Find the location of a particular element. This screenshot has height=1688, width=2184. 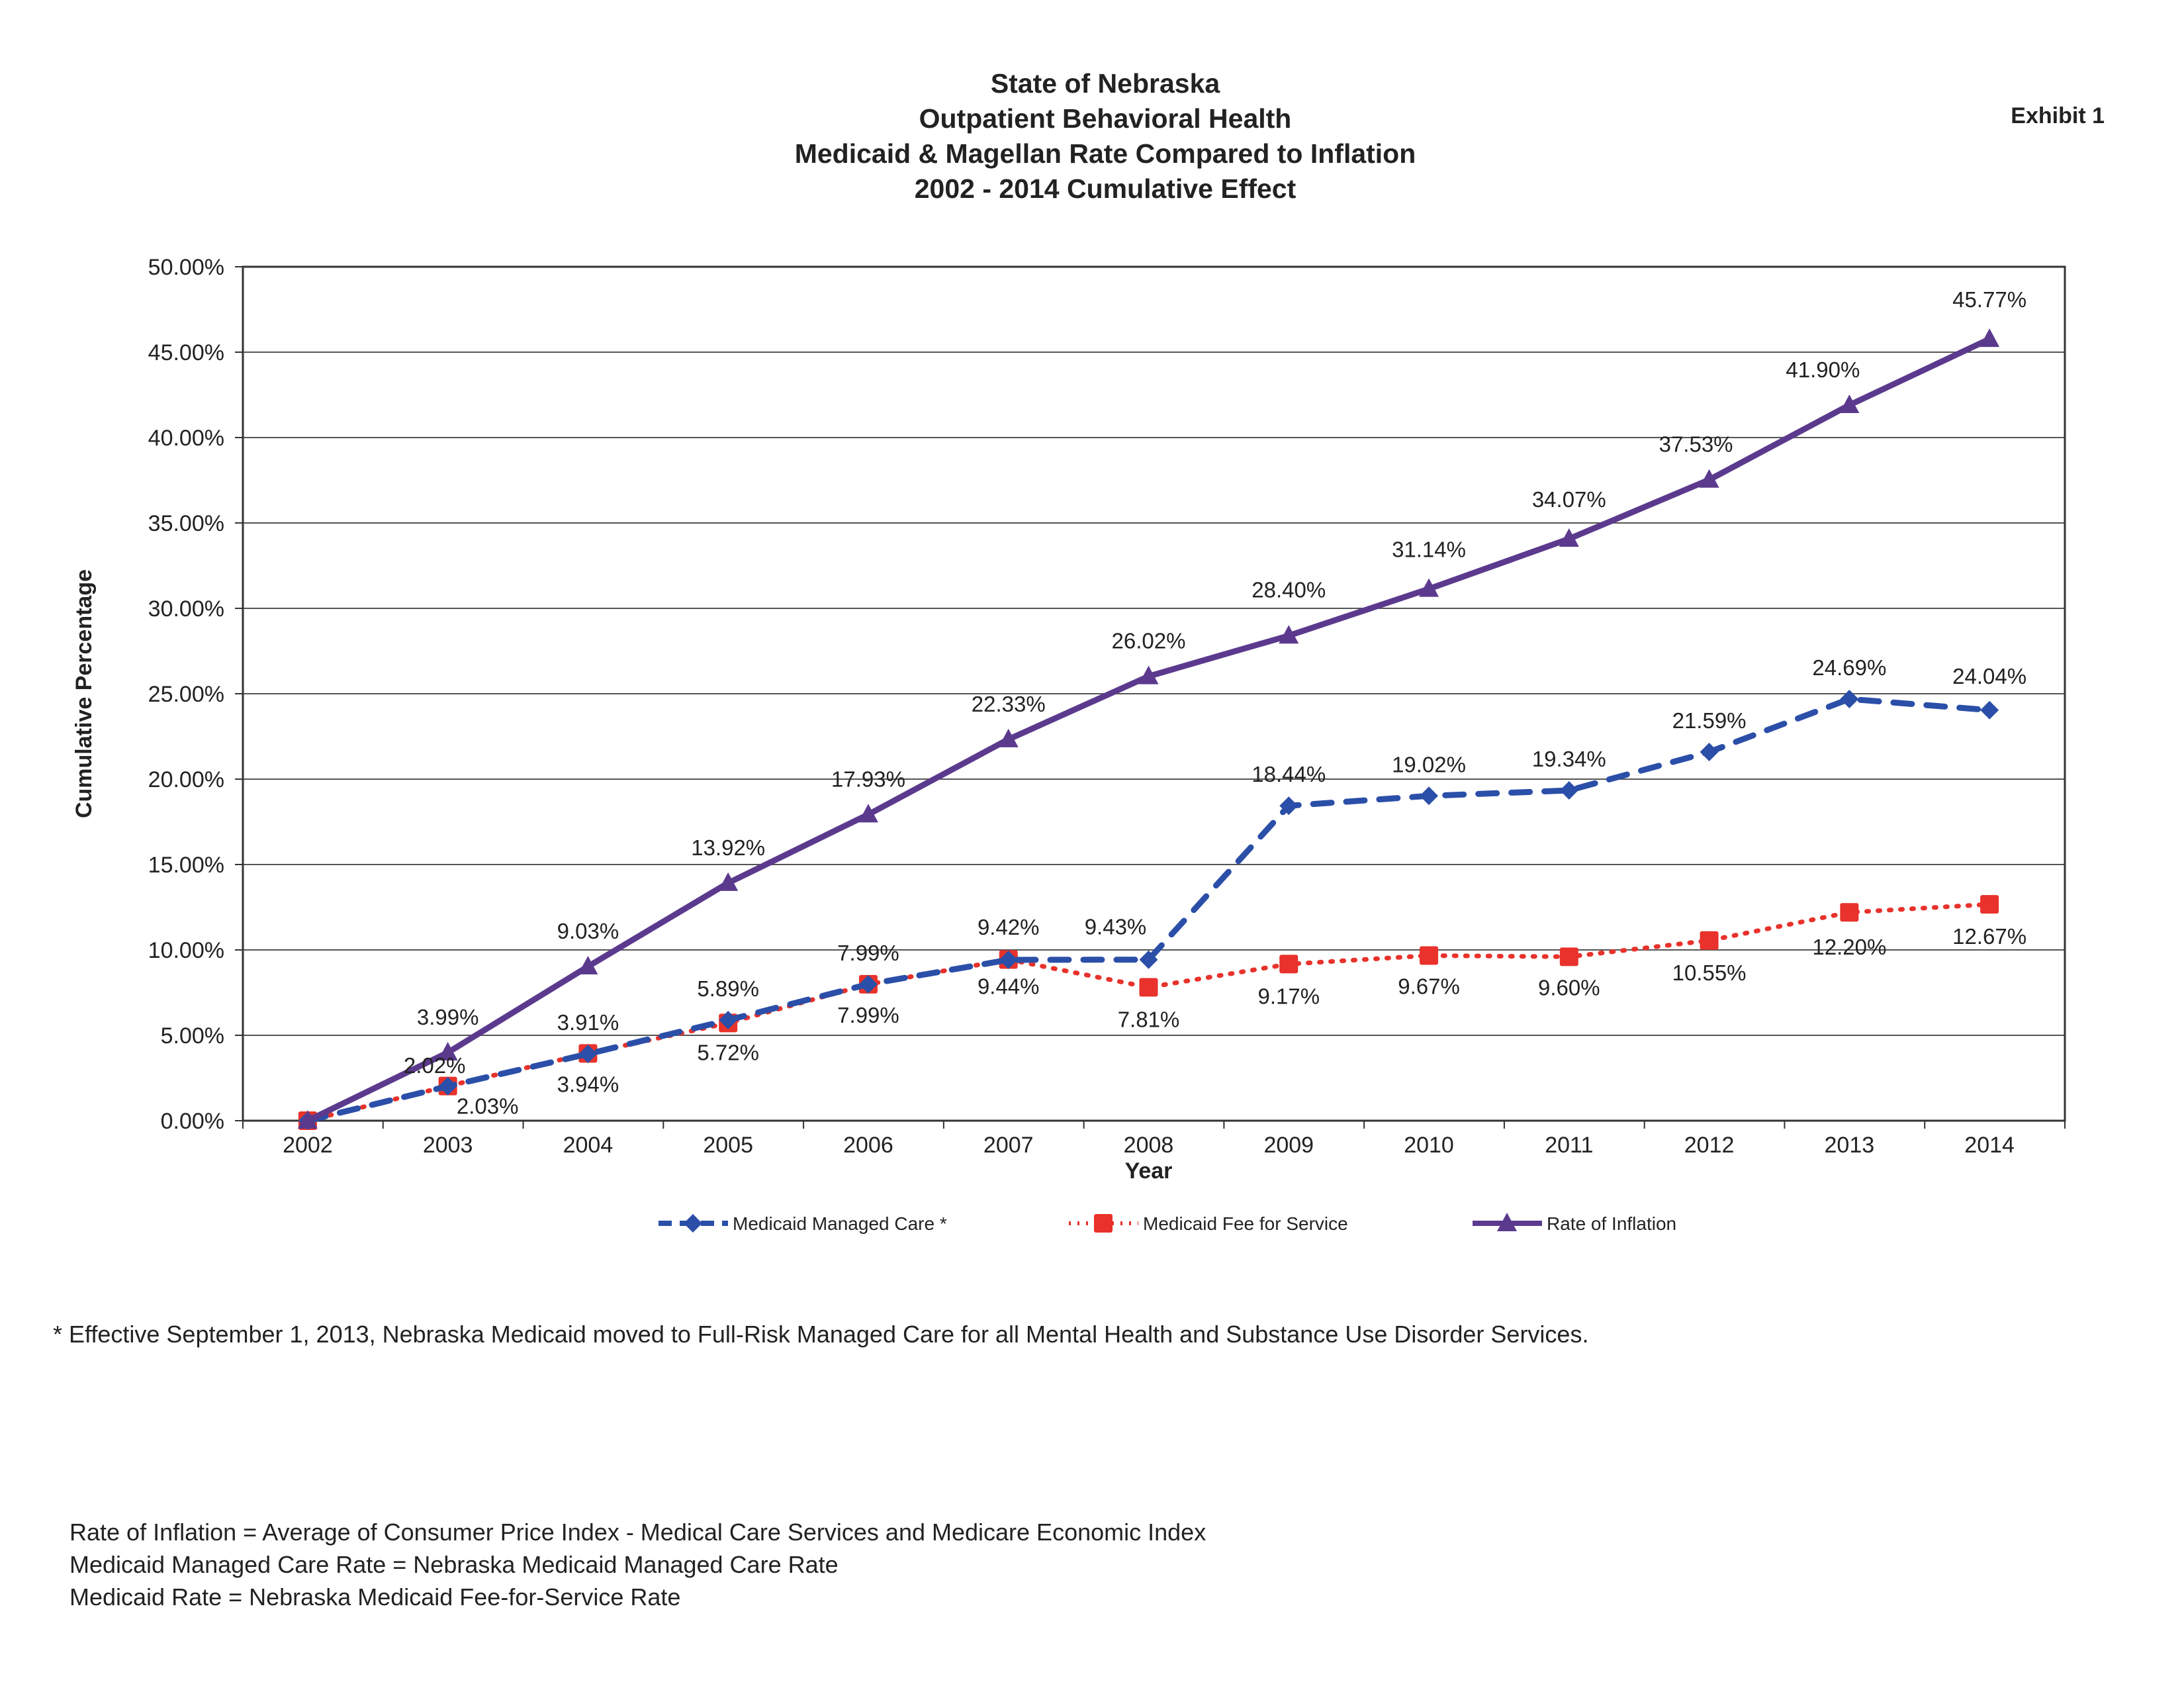

data-label: 24.69% is located at coordinates (1849, 667).